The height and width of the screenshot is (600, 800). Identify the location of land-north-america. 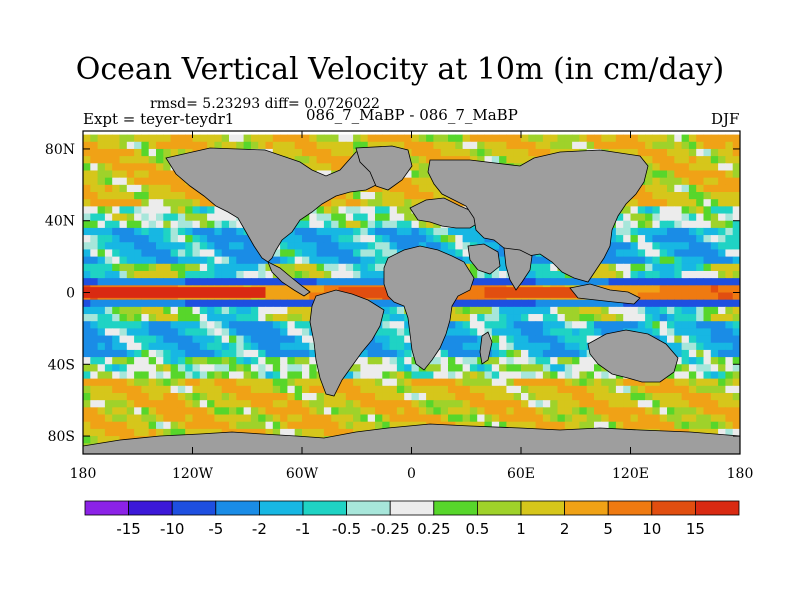
(279, 205).